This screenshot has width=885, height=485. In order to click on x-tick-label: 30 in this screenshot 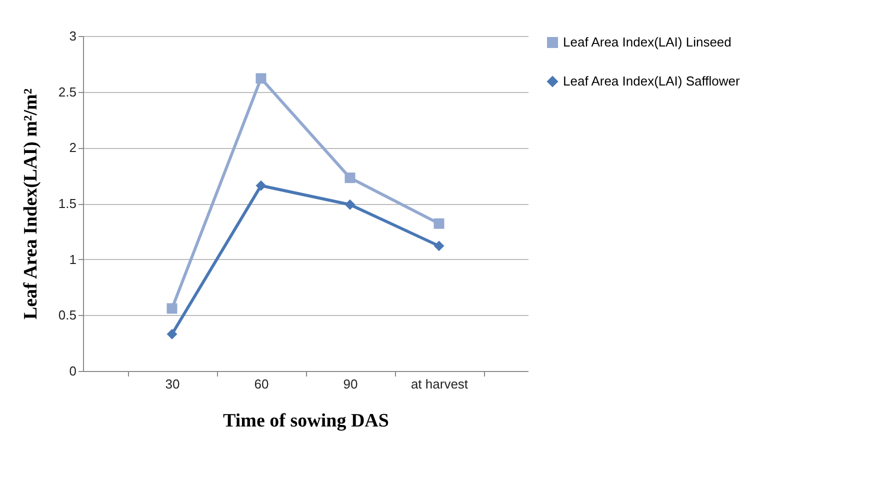, I will do `click(172, 384)`.